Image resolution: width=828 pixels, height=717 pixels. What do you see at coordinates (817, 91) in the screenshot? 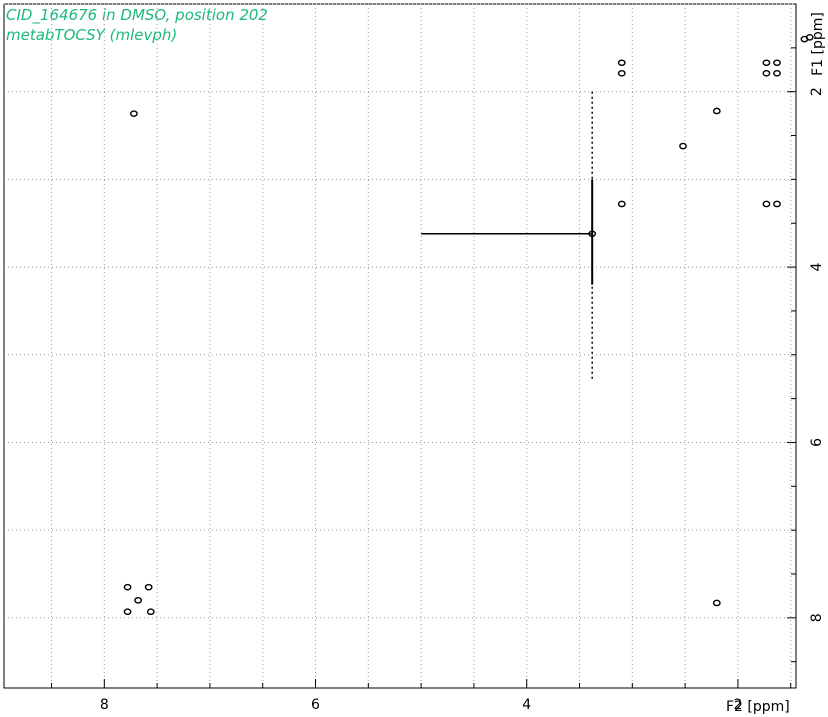
I see `y-tick-label: 2` at bounding box center [817, 91].